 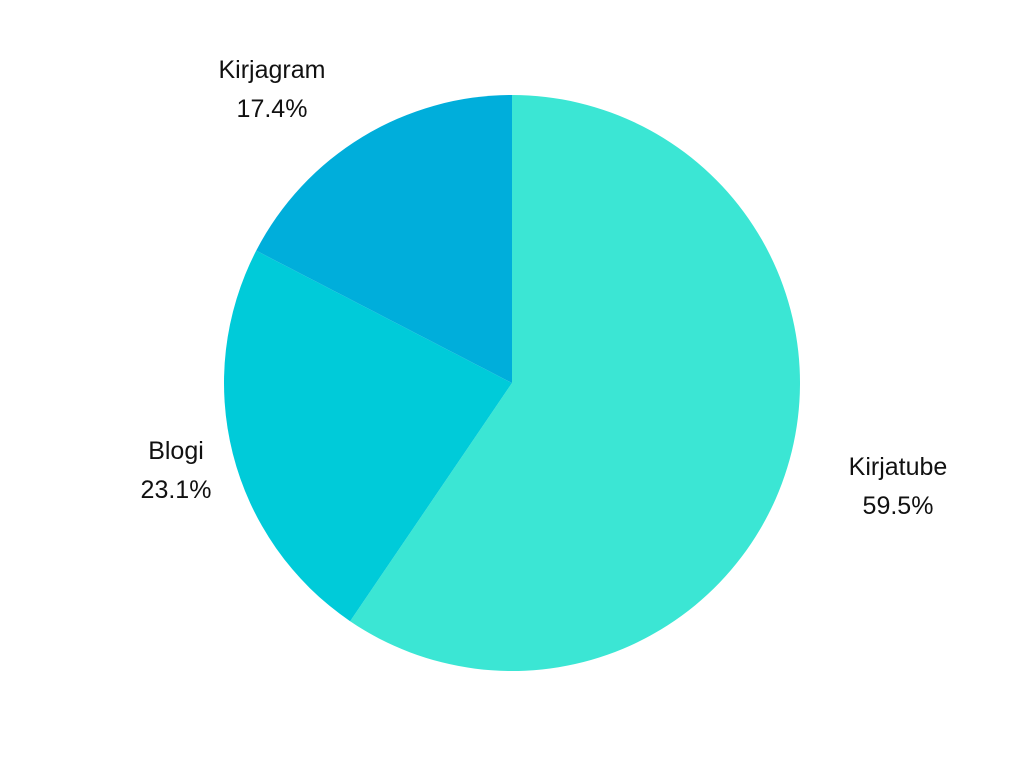 I want to click on slice-percentage: 17.4%, so click(x=272, y=109).